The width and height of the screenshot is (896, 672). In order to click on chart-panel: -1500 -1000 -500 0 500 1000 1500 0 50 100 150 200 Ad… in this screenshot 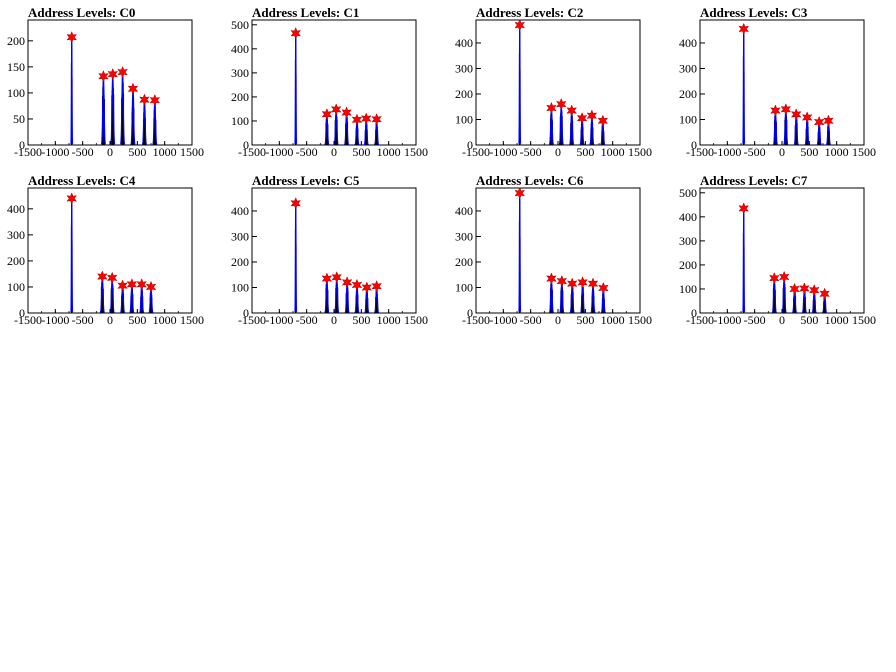, I will do `click(112, 84)`.